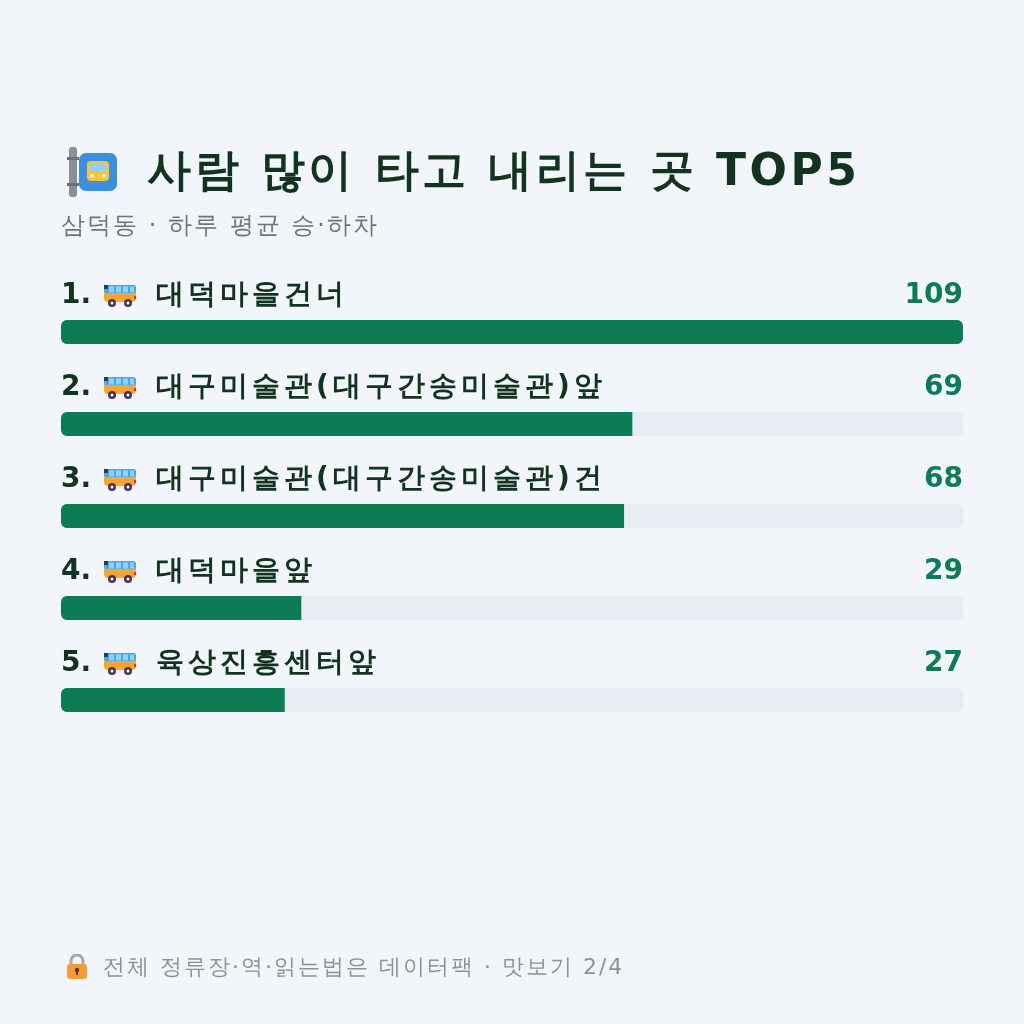  Describe the element at coordinates (333, 478) in the screenshot. I see `category-label: 3. 대구미술관(대구간송미술관)건` at that location.